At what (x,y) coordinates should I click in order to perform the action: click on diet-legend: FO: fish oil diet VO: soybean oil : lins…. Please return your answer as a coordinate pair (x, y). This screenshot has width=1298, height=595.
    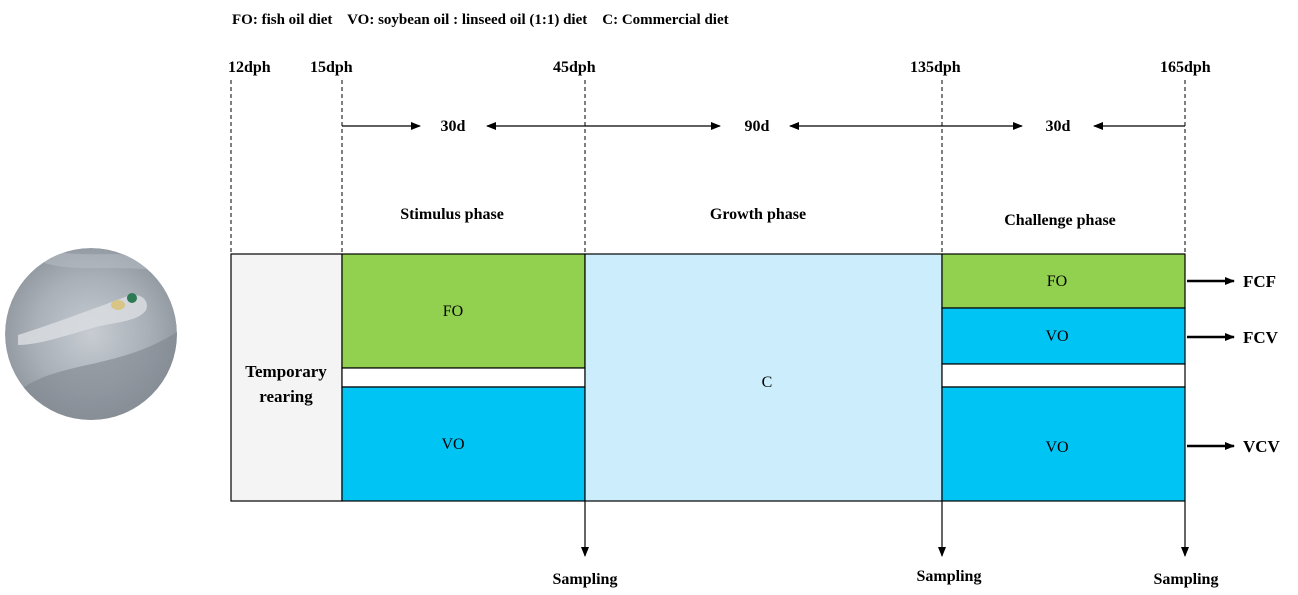
    Looking at the image, I should click on (480, 20).